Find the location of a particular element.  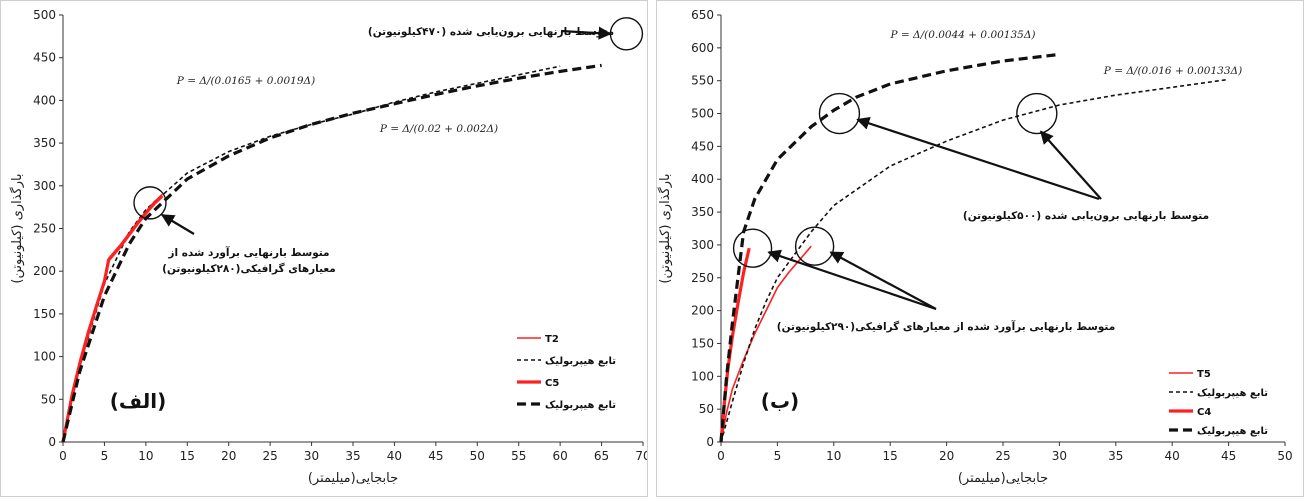

y-tick-label: 600 is located at coordinates (702, 48).